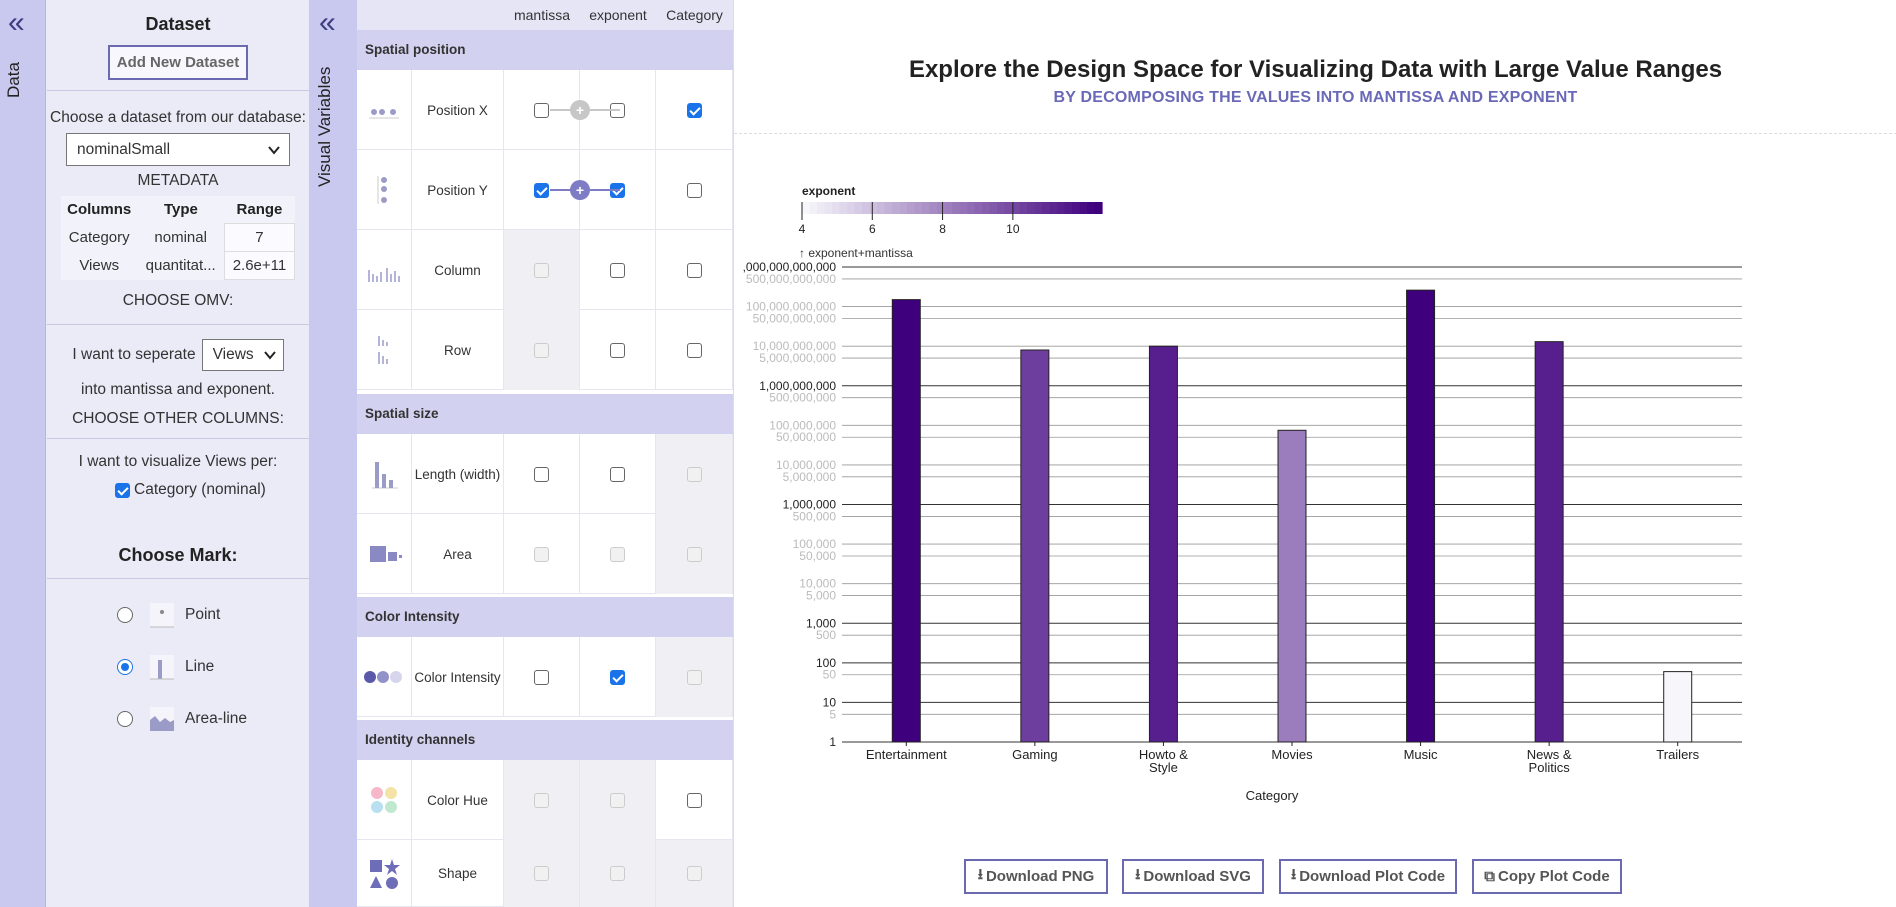 The image size is (1896, 907). What do you see at coordinates (541, 110) in the screenshot?
I see `position-x-mantissa-checkbox` at bounding box center [541, 110].